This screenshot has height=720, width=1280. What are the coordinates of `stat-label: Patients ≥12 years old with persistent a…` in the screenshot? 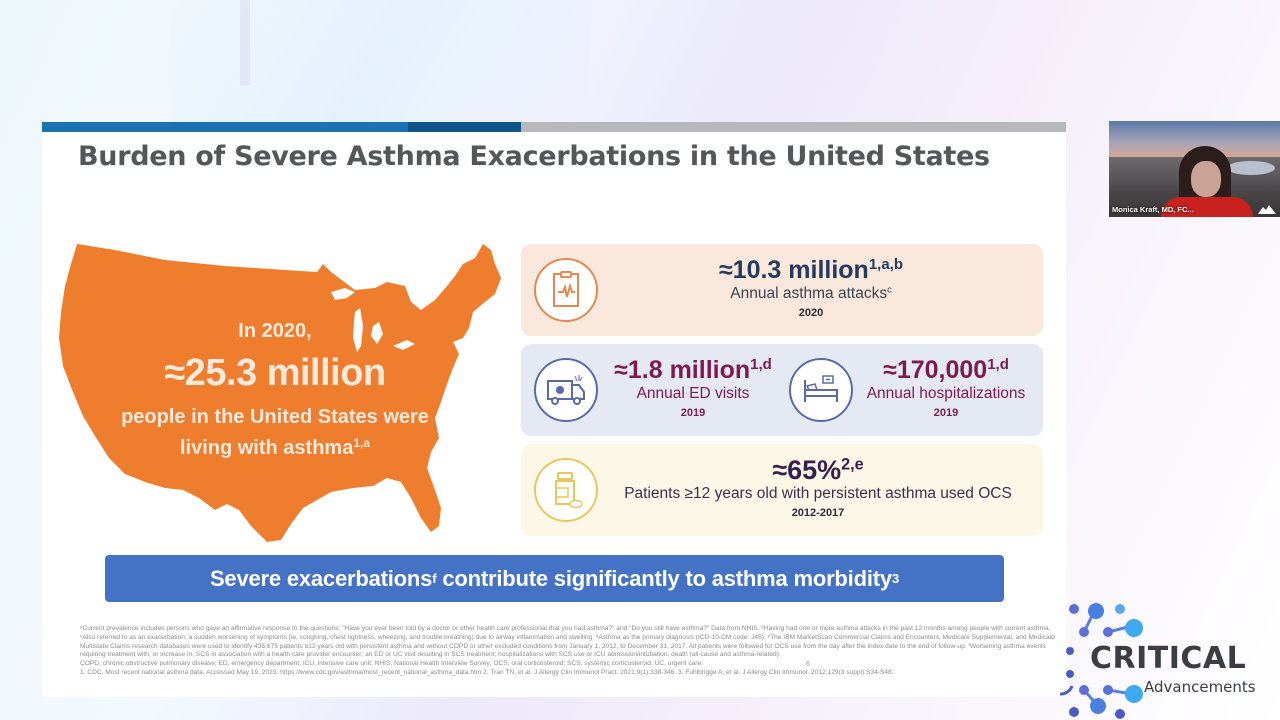 It's located at (818, 493).